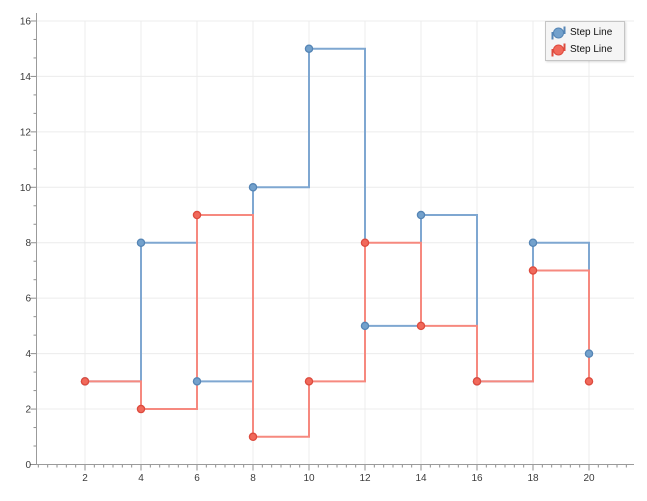  What do you see at coordinates (533, 478) in the screenshot?
I see `svg-text: 18` at bounding box center [533, 478].